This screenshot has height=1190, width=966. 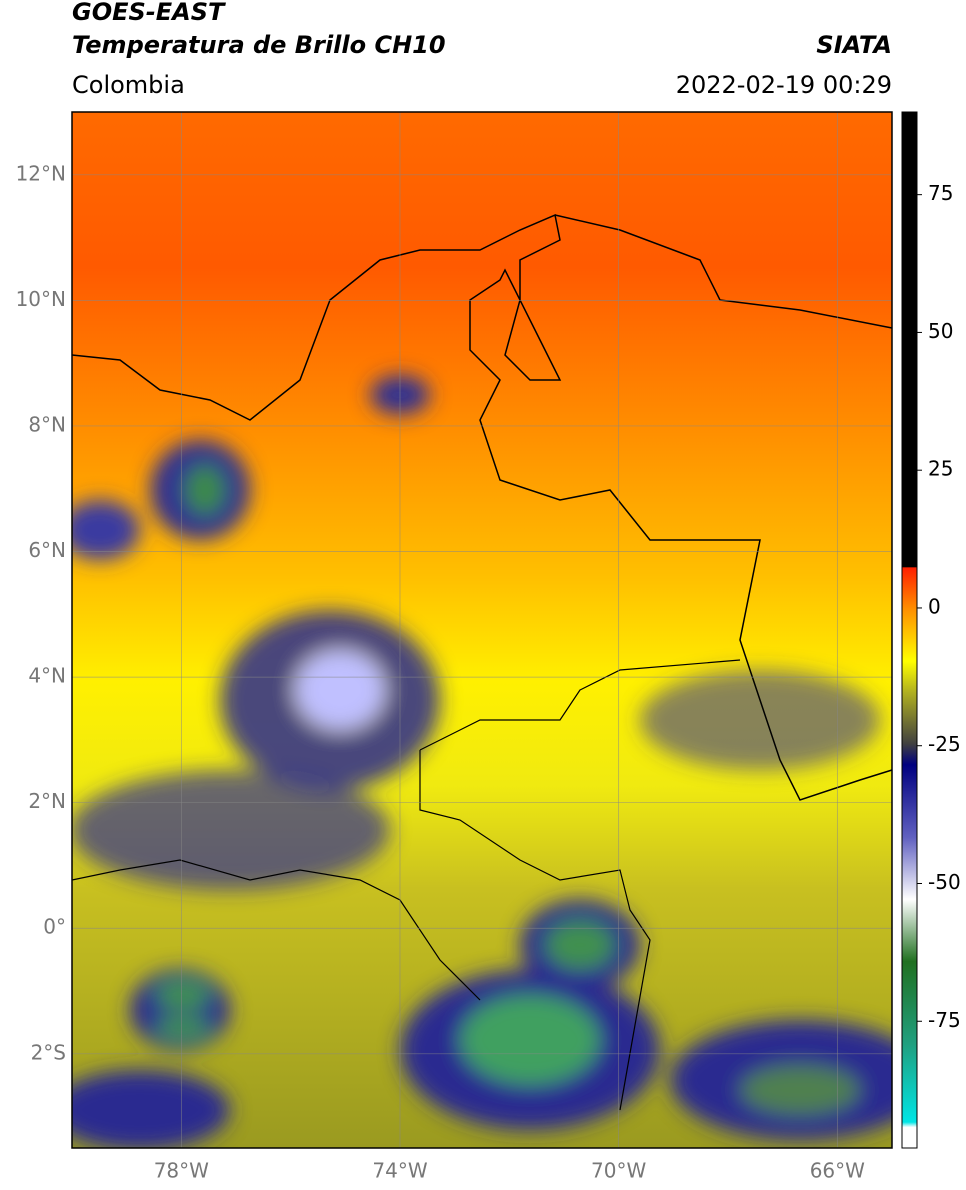 What do you see at coordinates (41, 173) in the screenshot?
I see `lat-tick-label: 12°N` at bounding box center [41, 173].